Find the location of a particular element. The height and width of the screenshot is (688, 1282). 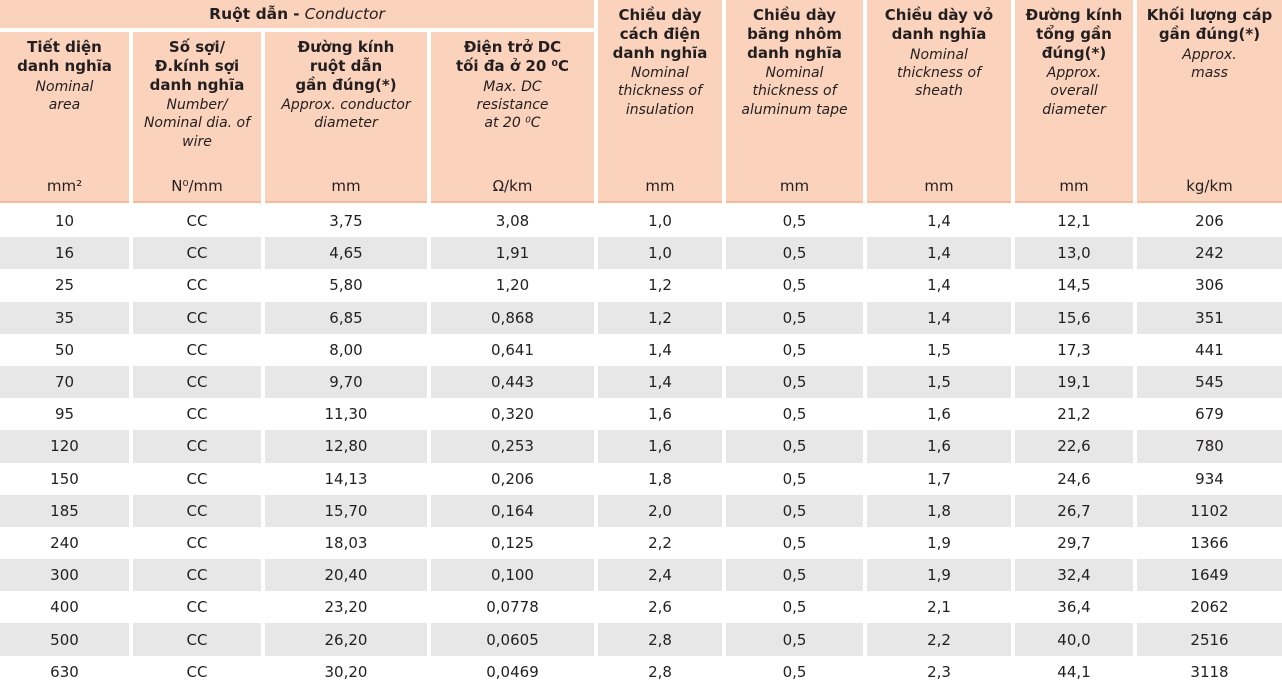

table-cell: 1,20 is located at coordinates (512, 285).